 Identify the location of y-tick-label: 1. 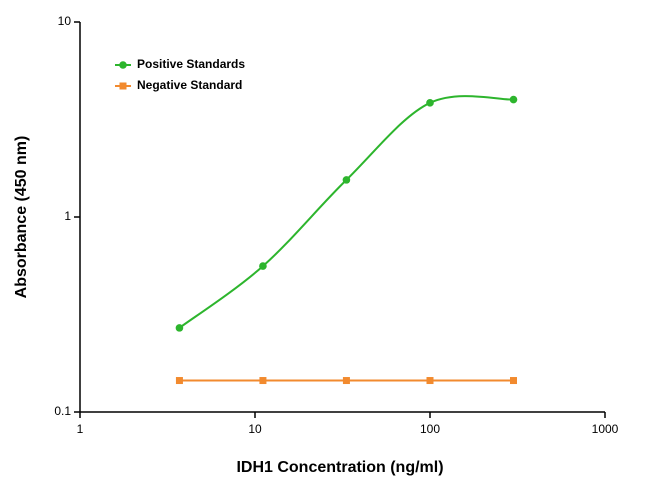
(67, 216).